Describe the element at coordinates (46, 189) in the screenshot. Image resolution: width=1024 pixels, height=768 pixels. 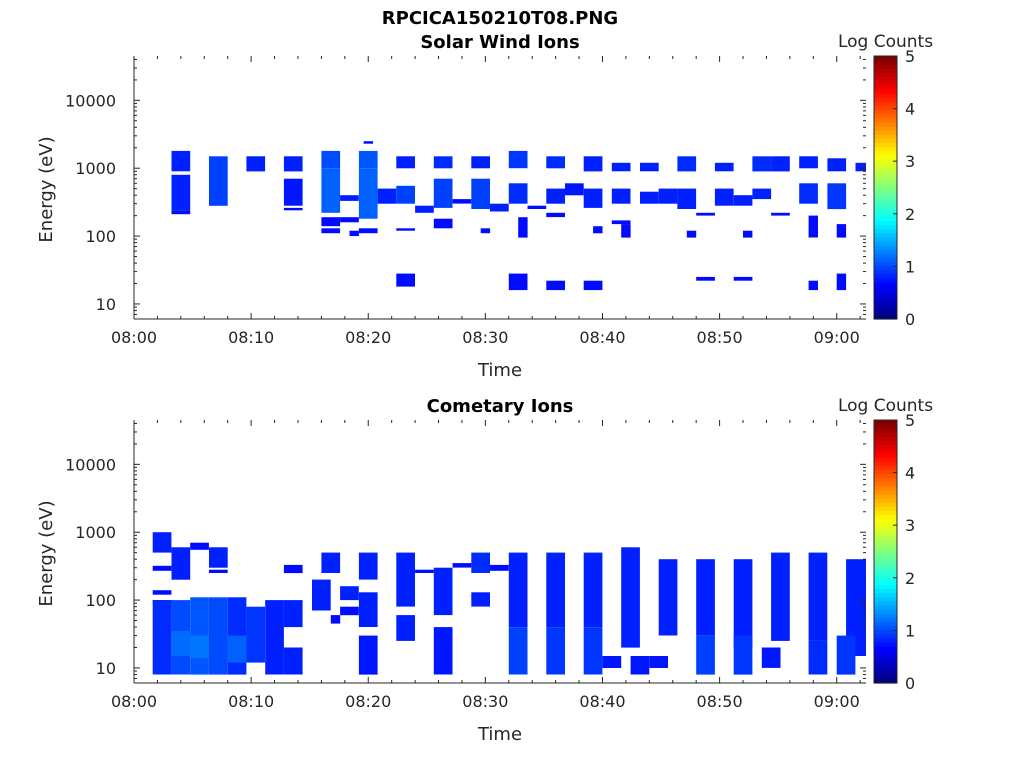
I see `y-axis-label: Energy (eV)` at that location.